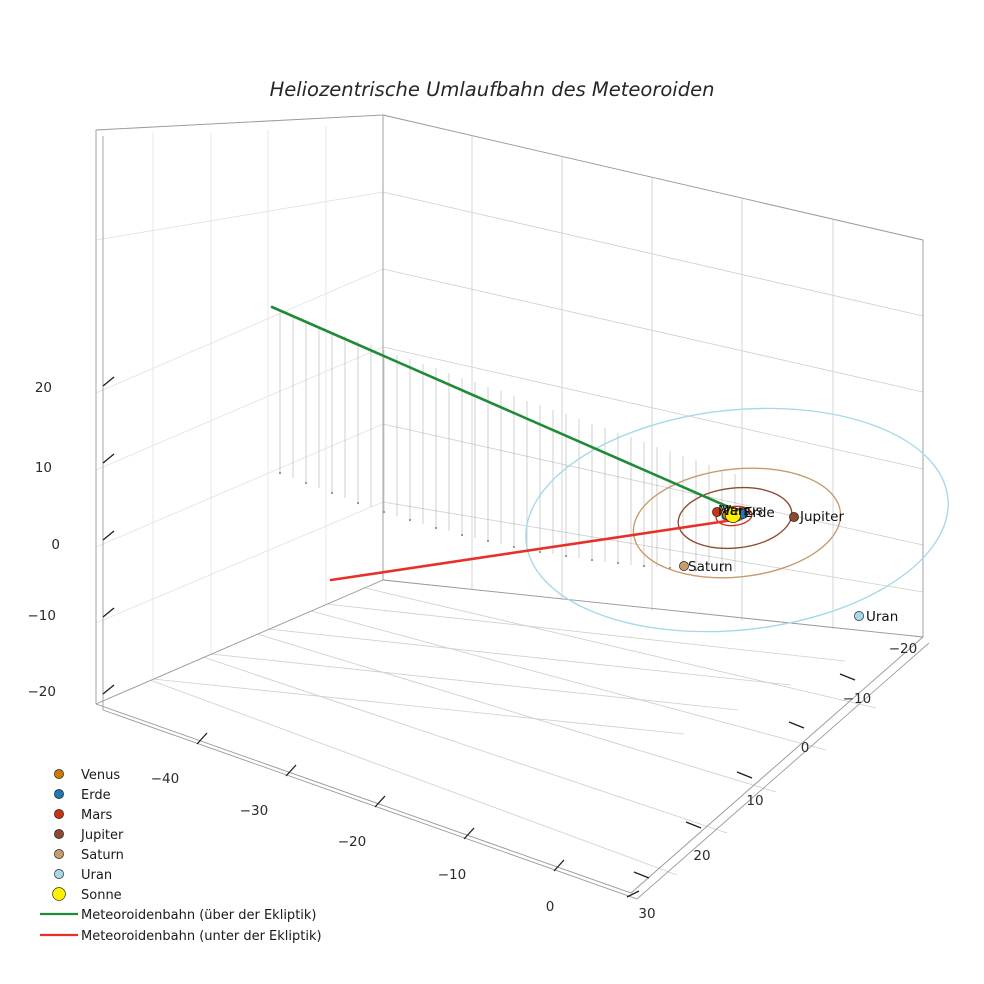 This screenshot has width=984, height=984. What do you see at coordinates (96, 875) in the screenshot?
I see `legend-label-uran: Uran` at bounding box center [96, 875].